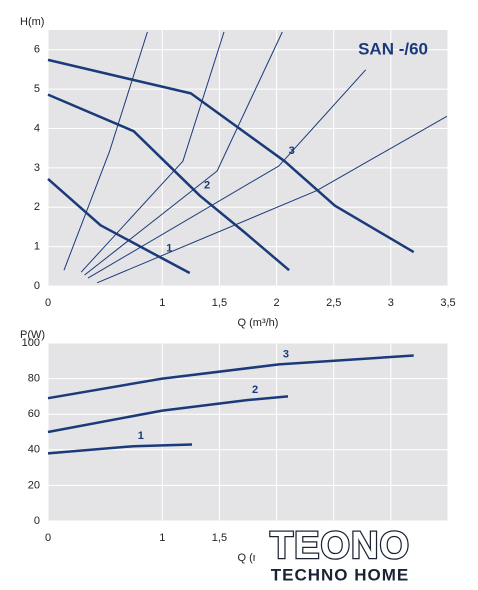 The width and height of the screenshot is (478, 590). What do you see at coordinates (393, 48) in the screenshot?
I see `chart-title: SAN -/60` at bounding box center [393, 48].